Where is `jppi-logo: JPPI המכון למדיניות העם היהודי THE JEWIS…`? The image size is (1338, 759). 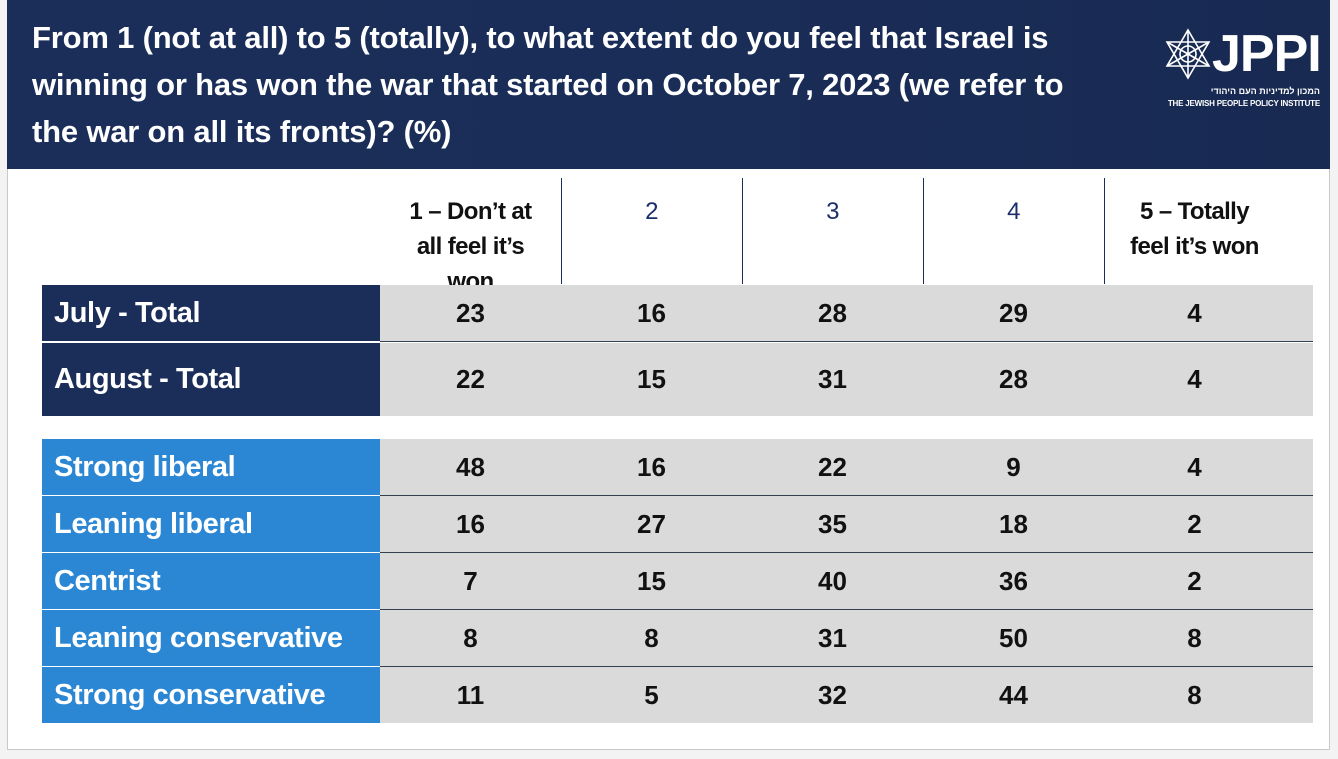
jppi-logo: JPPI המכון למדיניות העם היהודי THE JEWIS… is located at coordinates (1241, 70).